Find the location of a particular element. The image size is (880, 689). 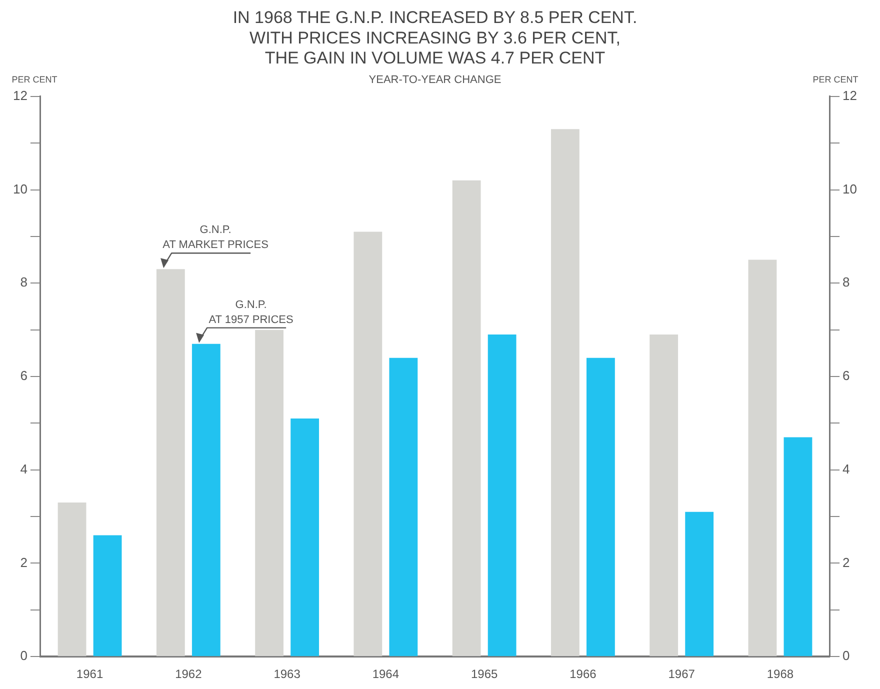

y-tick-label: 10 is located at coordinates (20, 188).